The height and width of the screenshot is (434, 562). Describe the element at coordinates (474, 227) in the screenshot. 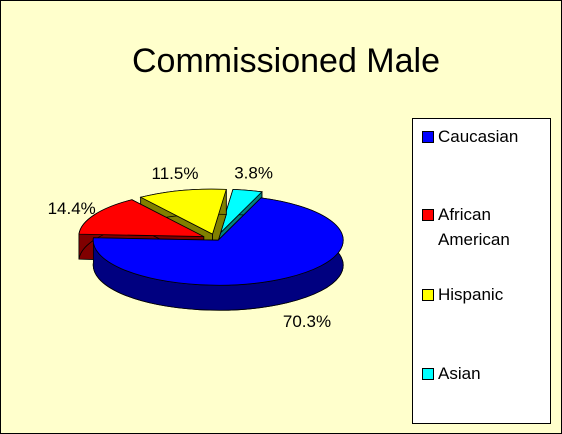

I see `legend-label: African American` at that location.